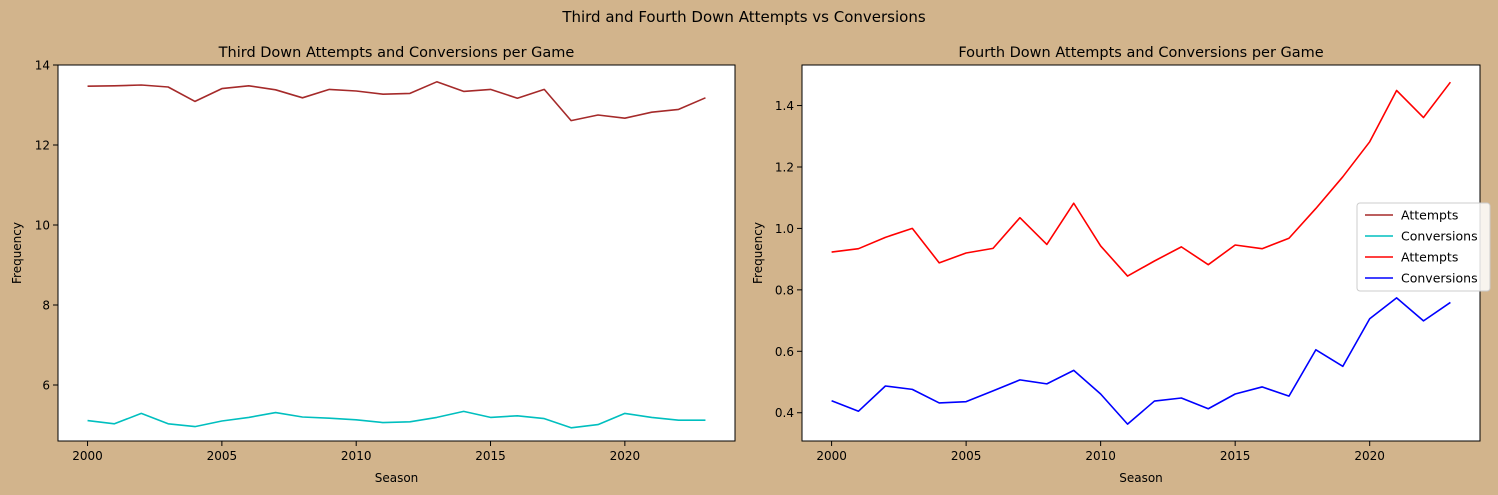 This screenshot has height=495, width=1498. What do you see at coordinates (1429, 257) in the screenshot?
I see `legend-label: Attempts` at bounding box center [1429, 257].